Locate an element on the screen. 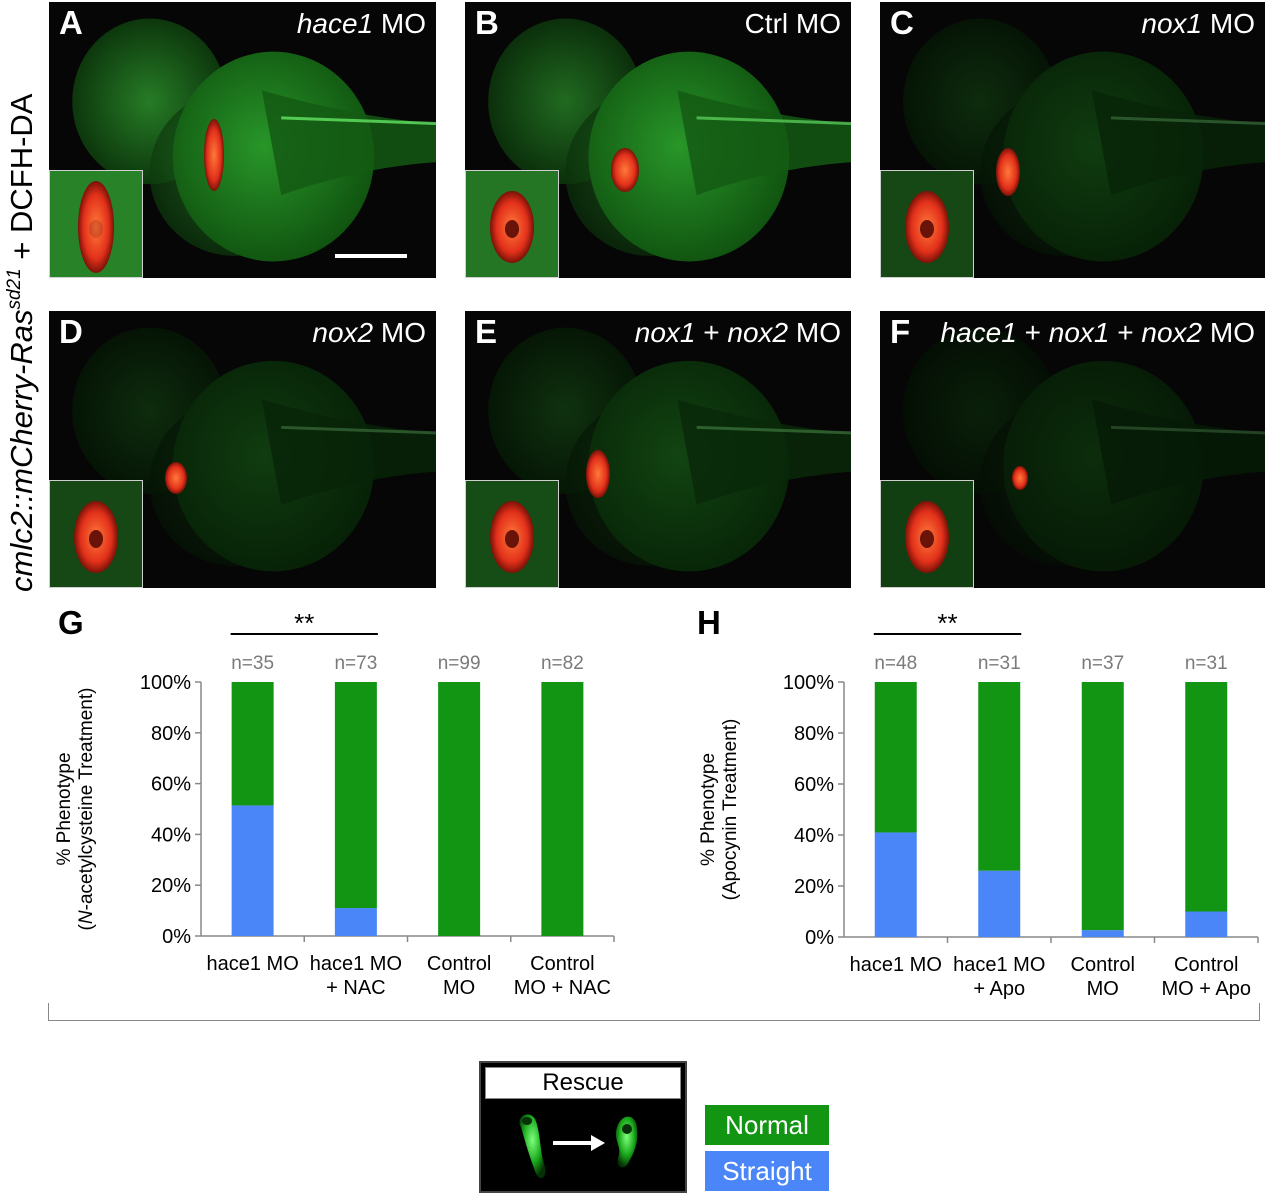  category-label: + Apo is located at coordinates (999, 989).